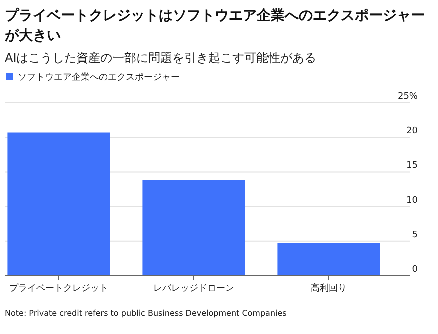  What do you see at coordinates (214, 25) in the screenshot?
I see `chart-title: プライベートクレジットはソフトウエア企業へのエクスポージャーが大きい` at bounding box center [214, 25].